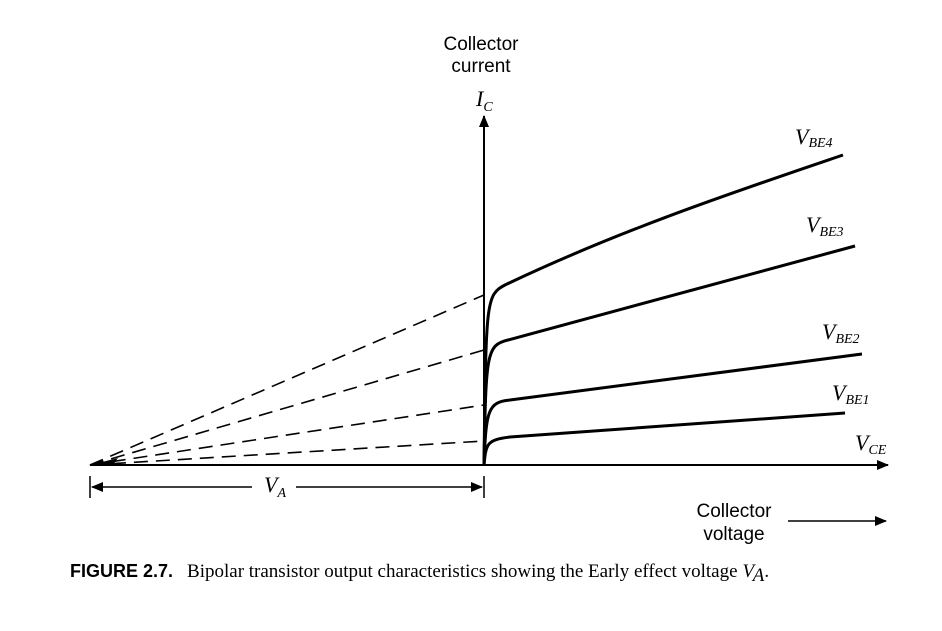 The width and height of the screenshot is (942, 631). I want to click on caption-end: ., so click(766, 571).